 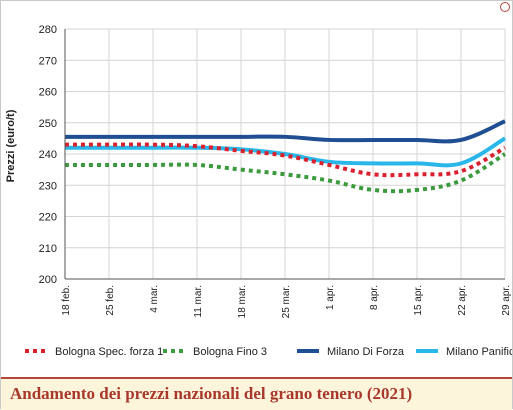 What do you see at coordinates (48, 218) in the screenshot?
I see `y-tick-label: 220` at bounding box center [48, 218].